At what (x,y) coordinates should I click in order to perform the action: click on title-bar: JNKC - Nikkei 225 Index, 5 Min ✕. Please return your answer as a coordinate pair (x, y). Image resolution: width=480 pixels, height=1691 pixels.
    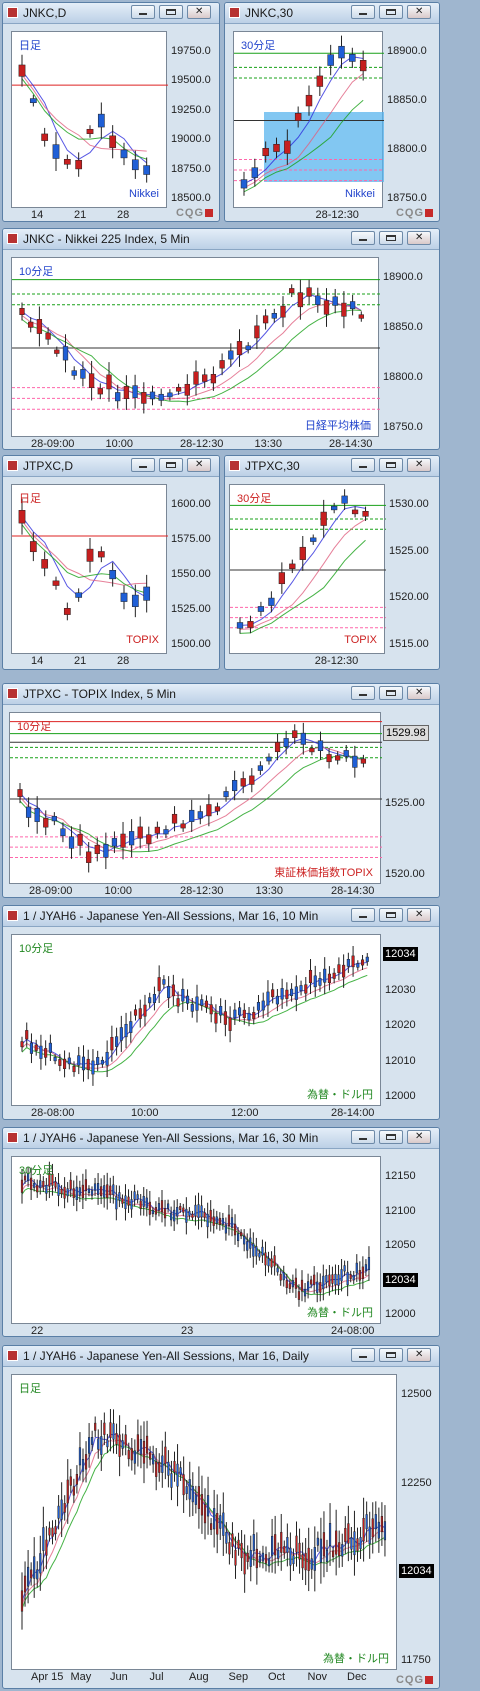
    Looking at the image, I should click on (221, 239).